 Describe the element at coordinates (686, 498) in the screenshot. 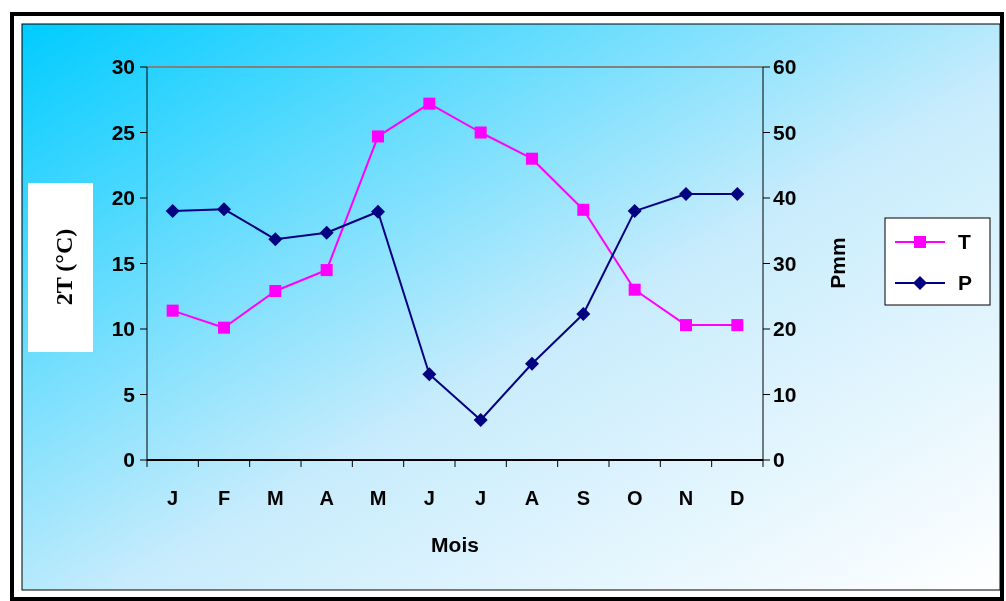

I see `x-tick-label: N` at that location.